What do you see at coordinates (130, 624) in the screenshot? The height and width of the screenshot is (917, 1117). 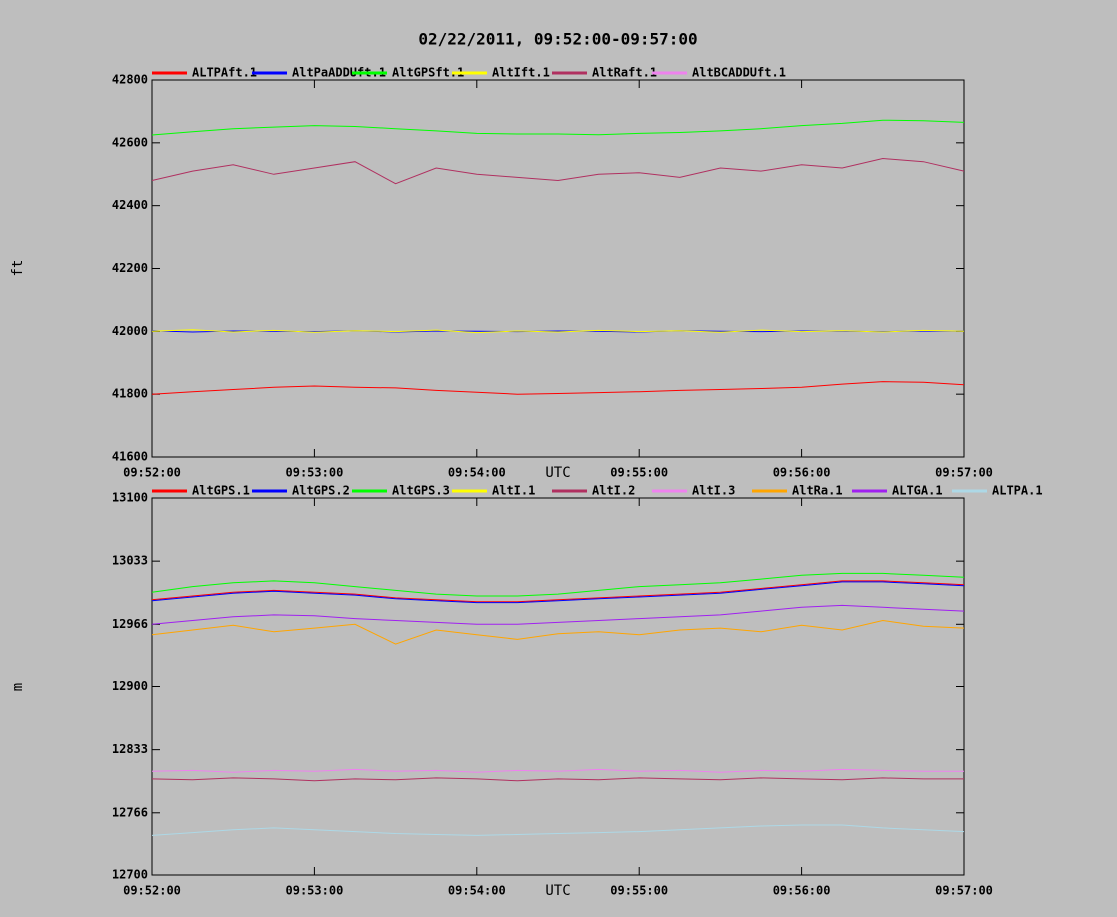 I see `y-tick-label: 12966` at bounding box center [130, 624].